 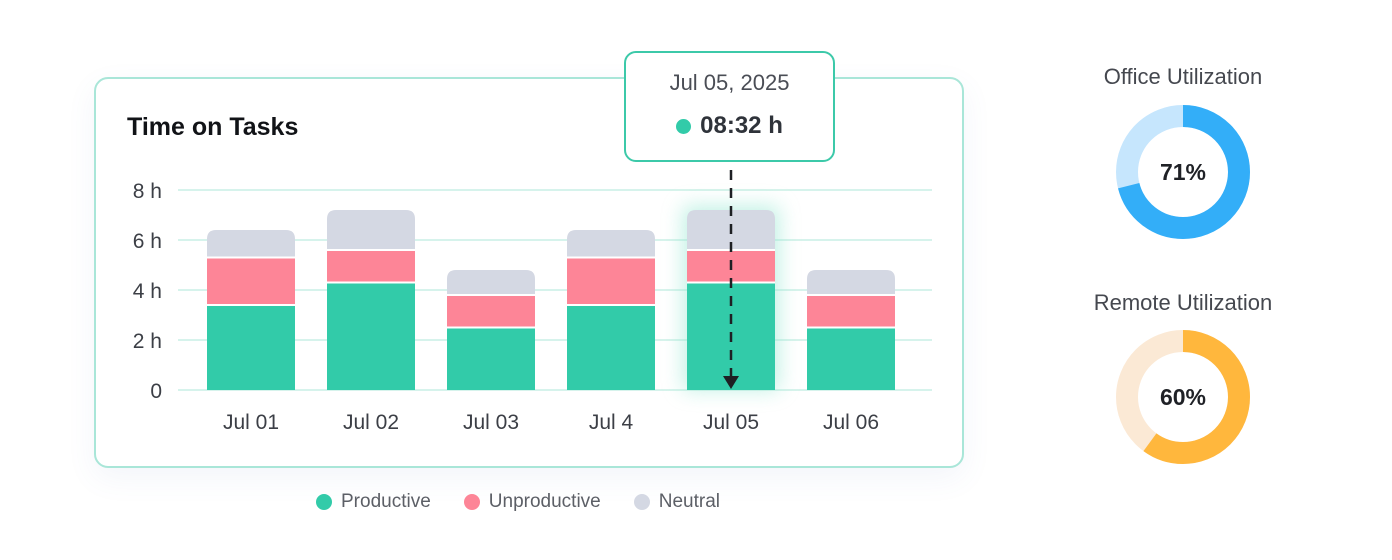 What do you see at coordinates (324, 502) in the screenshot?
I see `legend-dot-productive` at bounding box center [324, 502].